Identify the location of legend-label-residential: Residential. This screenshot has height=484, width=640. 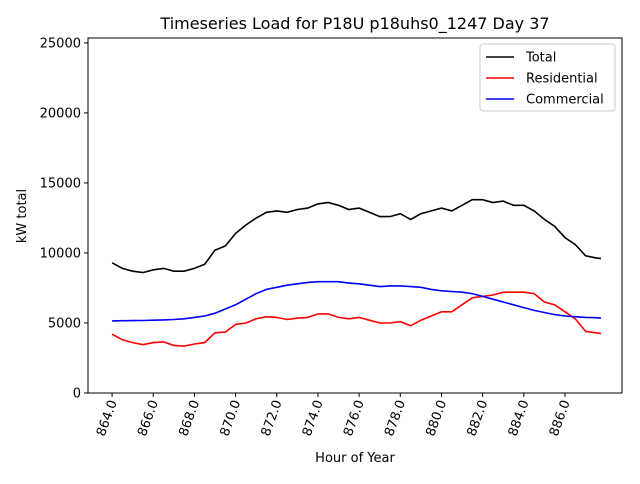
(562, 79).